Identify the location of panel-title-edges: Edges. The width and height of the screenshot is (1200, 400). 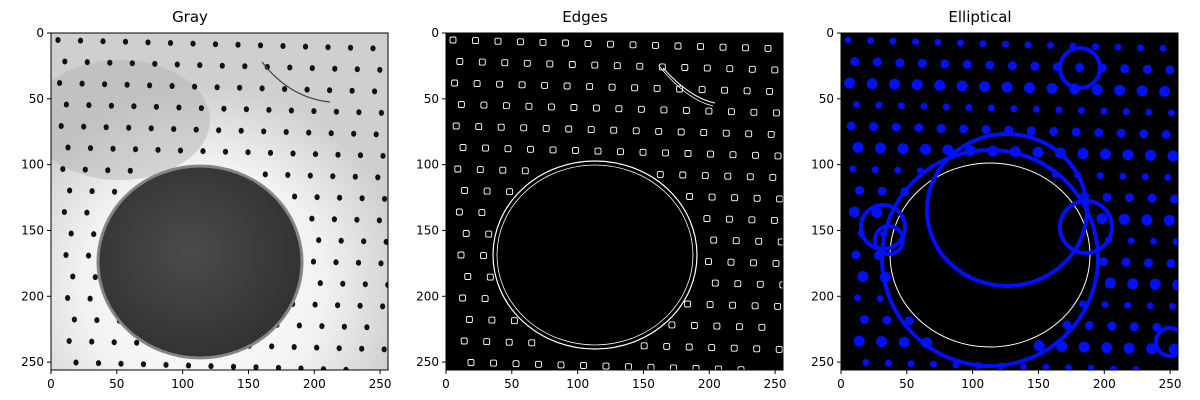
(585, 17).